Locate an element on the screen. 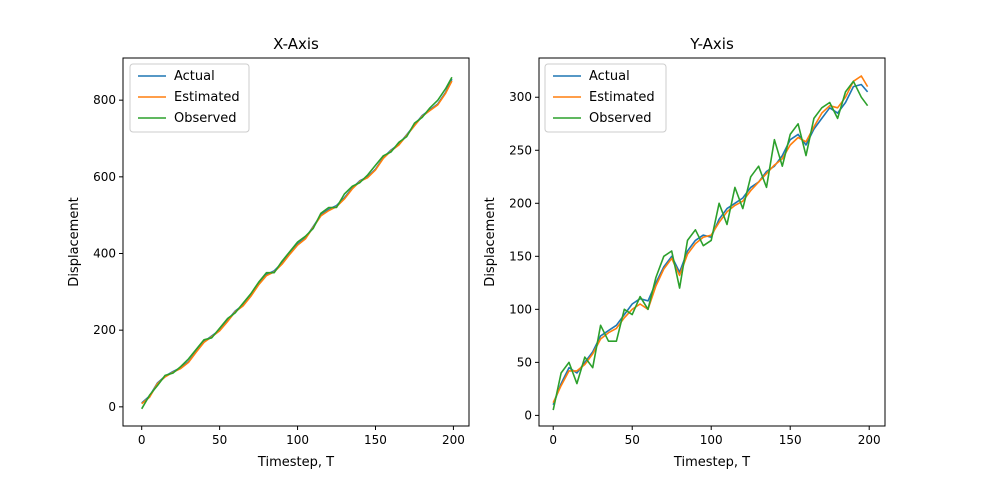  y-tick-label: 600 is located at coordinates (104, 177).